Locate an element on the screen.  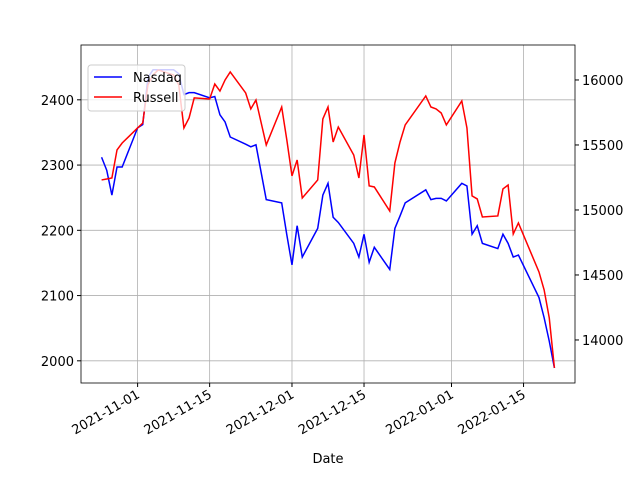
y-tick-label: 2300 is located at coordinates (57, 166).